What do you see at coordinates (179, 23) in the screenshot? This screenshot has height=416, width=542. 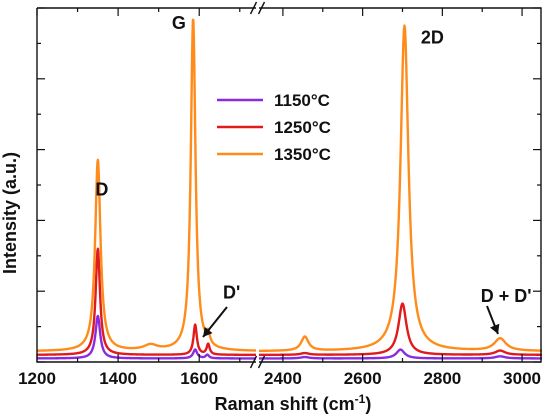 I see `peak-label-g: G` at bounding box center [179, 23].